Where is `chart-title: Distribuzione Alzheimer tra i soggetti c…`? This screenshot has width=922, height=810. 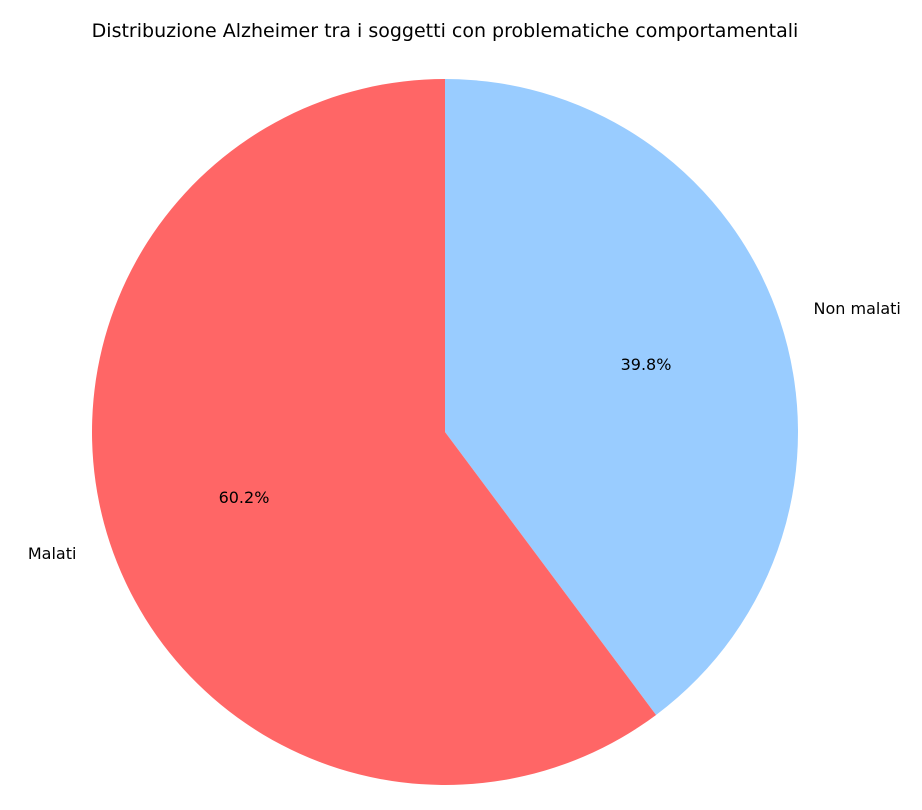
chart-title: Distribuzione Alzheimer tra i soggetti c… is located at coordinates (445, 31).